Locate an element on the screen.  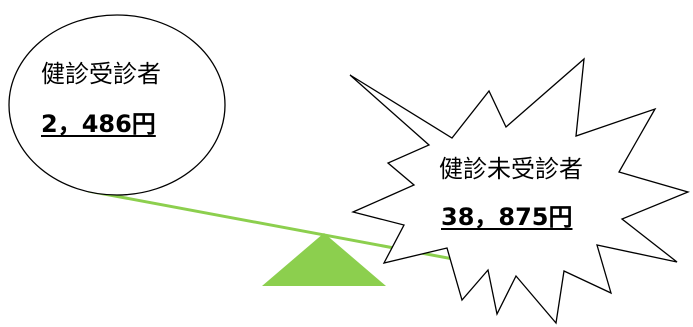
unexamined-heading: 健診未受診者 is located at coordinates (511, 169).